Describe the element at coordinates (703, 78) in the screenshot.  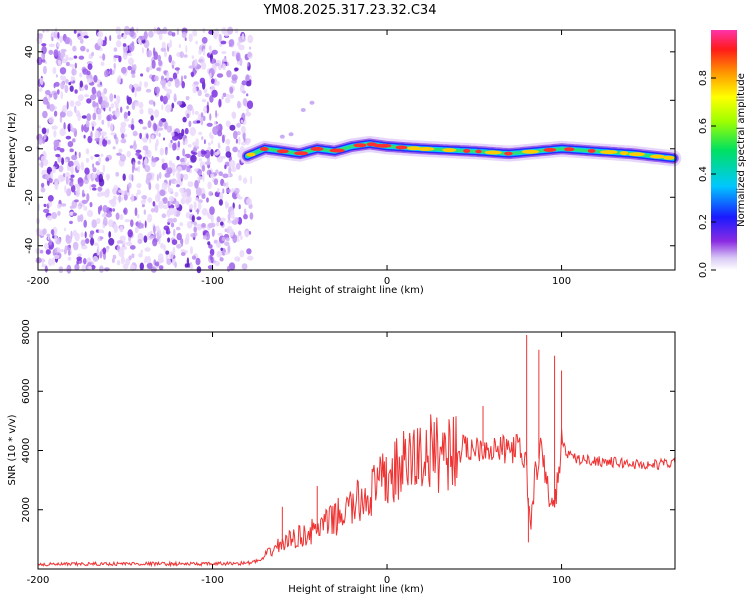
I see `colorbar-tick-label: 0.8` at that location.